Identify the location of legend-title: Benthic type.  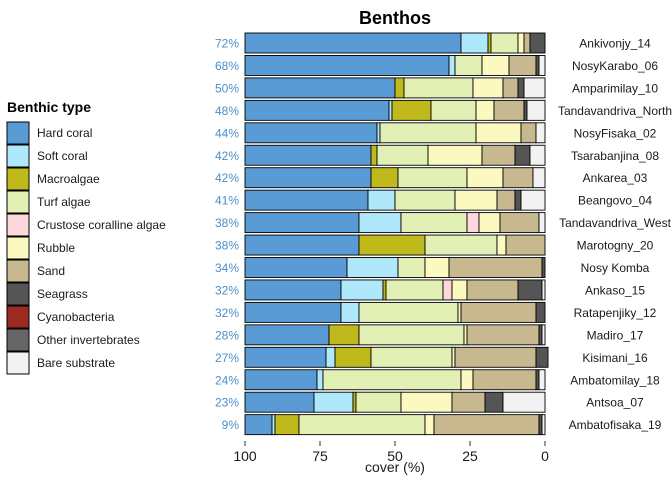
(49, 107).